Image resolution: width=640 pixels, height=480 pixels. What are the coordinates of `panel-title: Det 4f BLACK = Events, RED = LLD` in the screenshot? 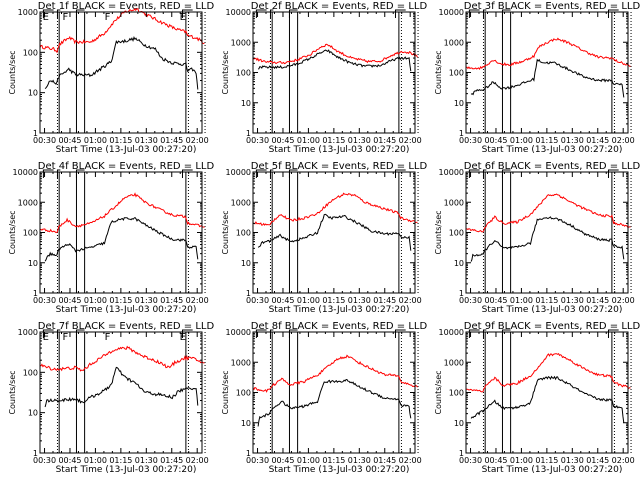 It's located at (126, 166).